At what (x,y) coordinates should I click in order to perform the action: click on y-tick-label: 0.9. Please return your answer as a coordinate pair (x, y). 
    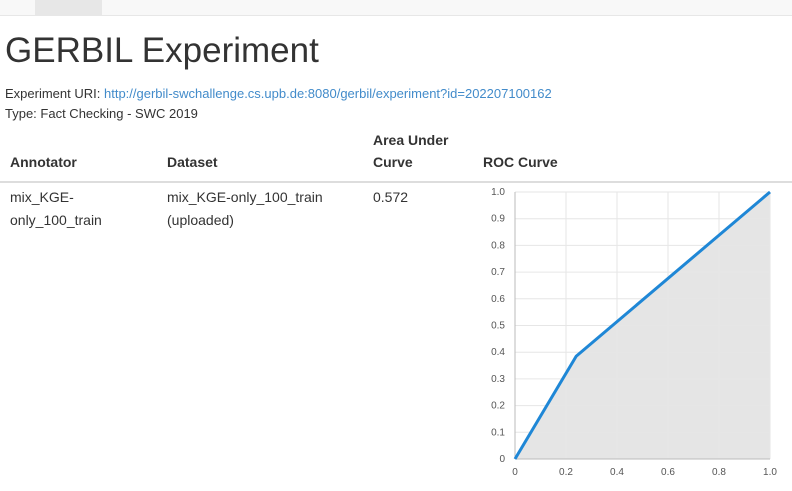
    Looking at the image, I should click on (498, 219).